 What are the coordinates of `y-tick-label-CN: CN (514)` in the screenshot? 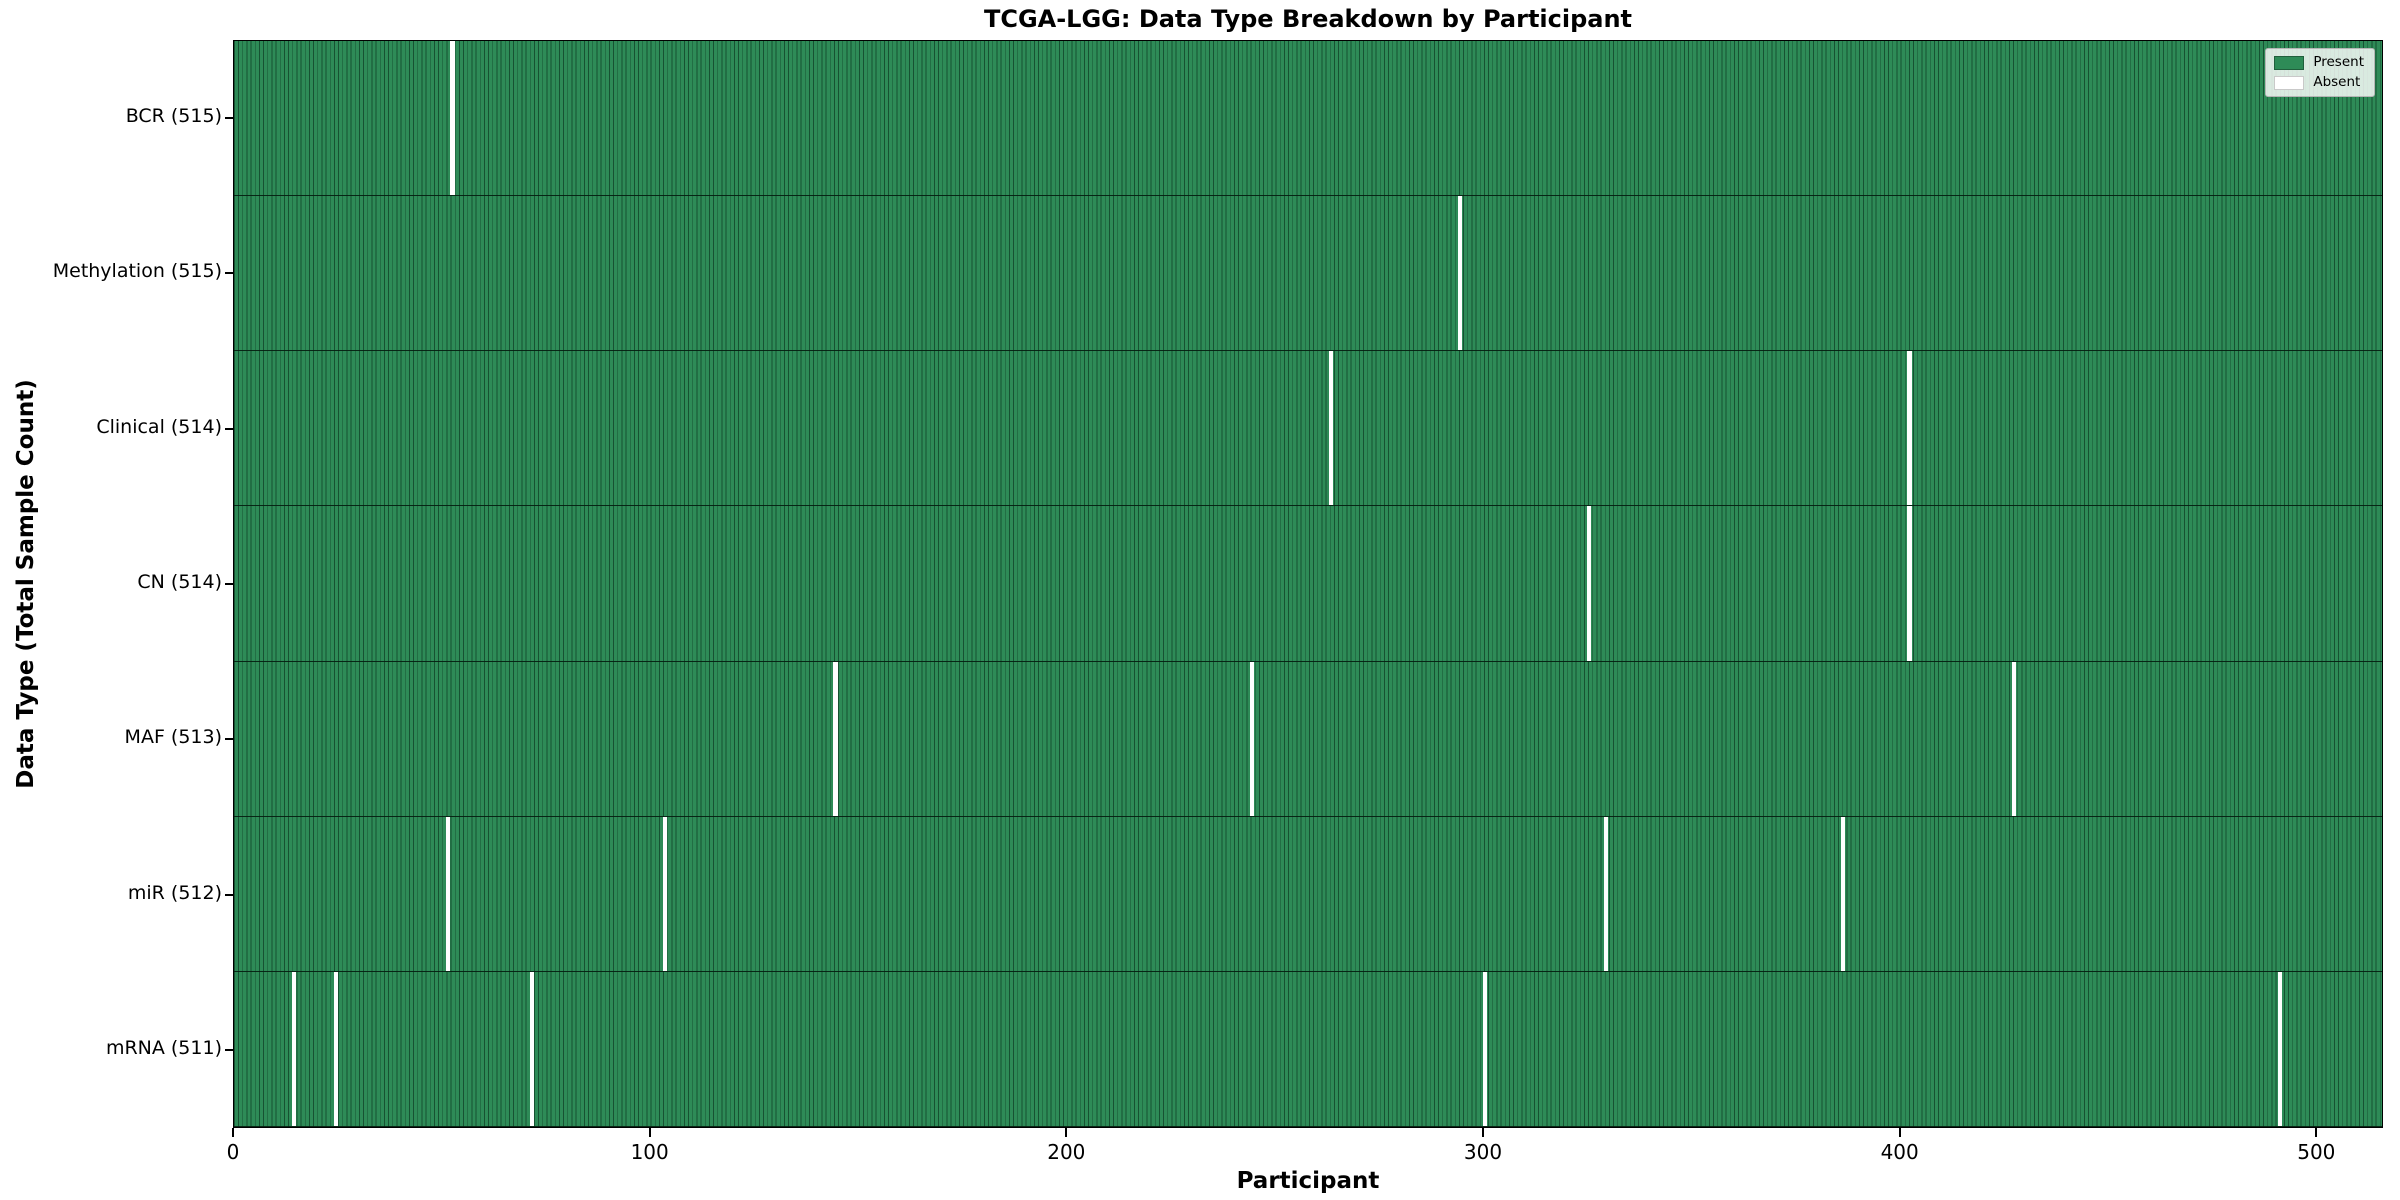 It's located at (179, 582).